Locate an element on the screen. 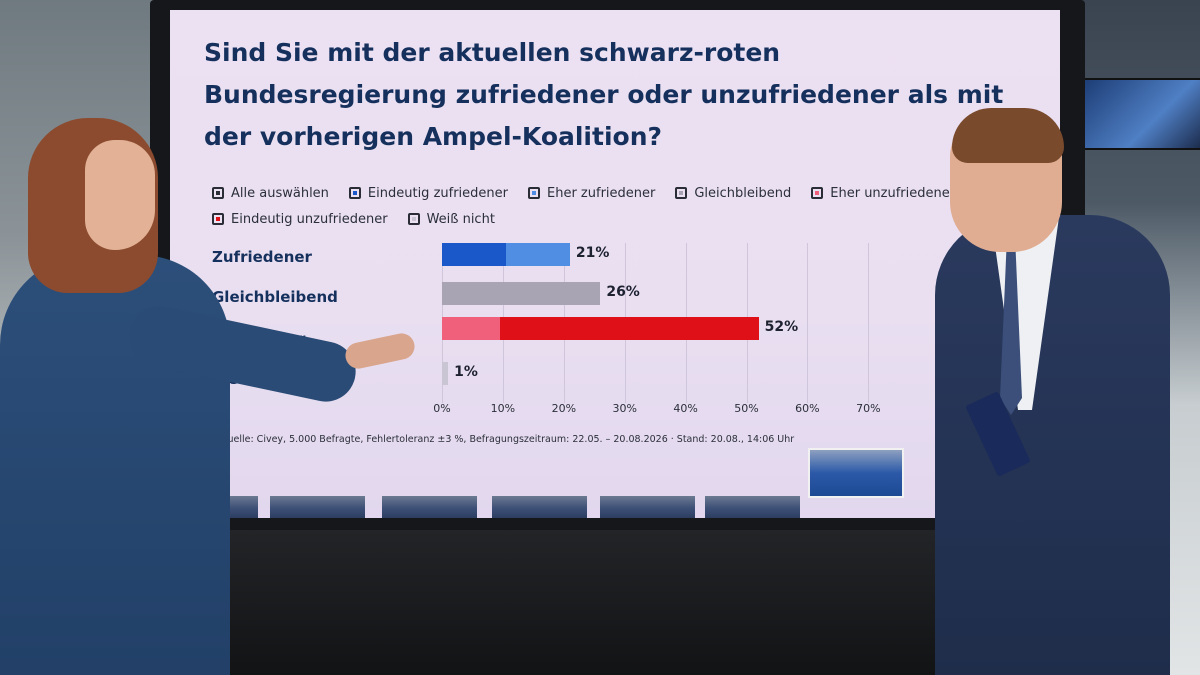  legend-item-eher-zufriedener: Eher zufriedener is located at coordinates (591, 193).